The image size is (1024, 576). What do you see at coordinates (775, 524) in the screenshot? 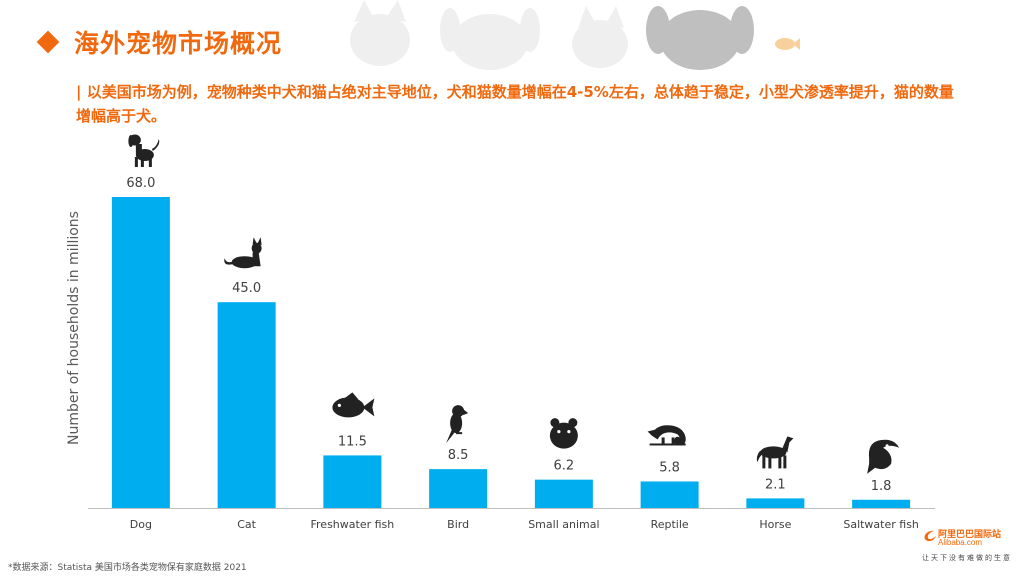
I see `x-tick-label: Horse` at bounding box center [775, 524].